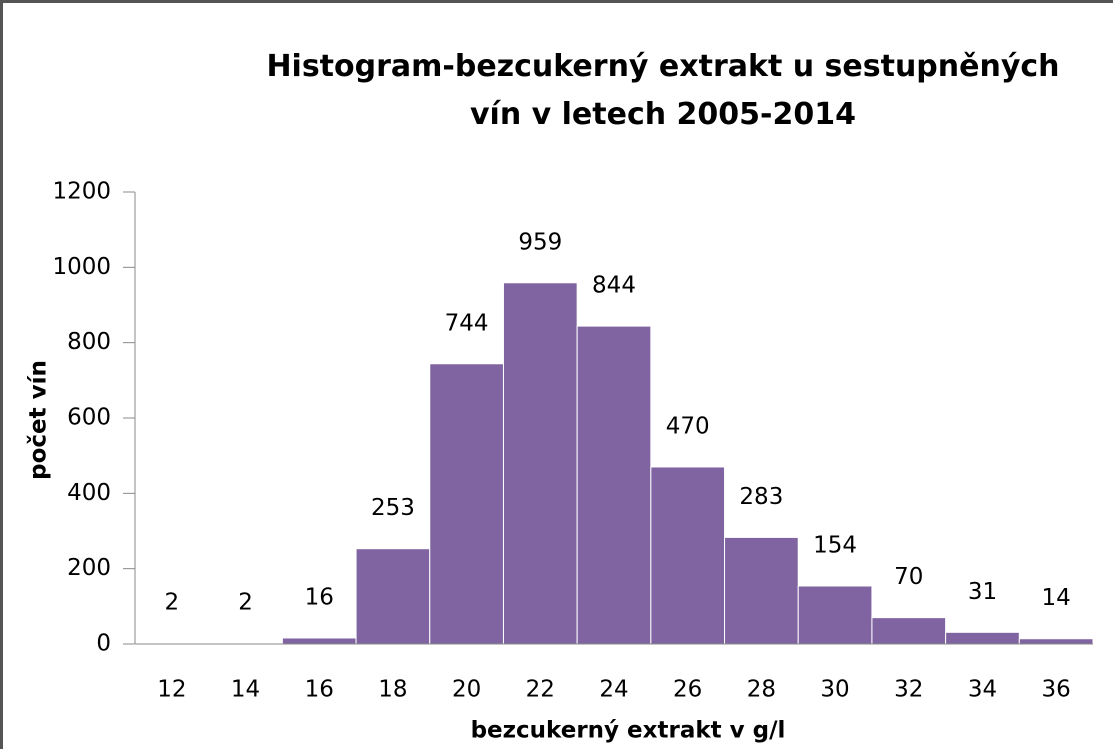 Image resolution: width=1113 pixels, height=749 pixels. Describe the element at coordinates (245, 690) in the screenshot. I see `x-tick-label: 14` at that location.